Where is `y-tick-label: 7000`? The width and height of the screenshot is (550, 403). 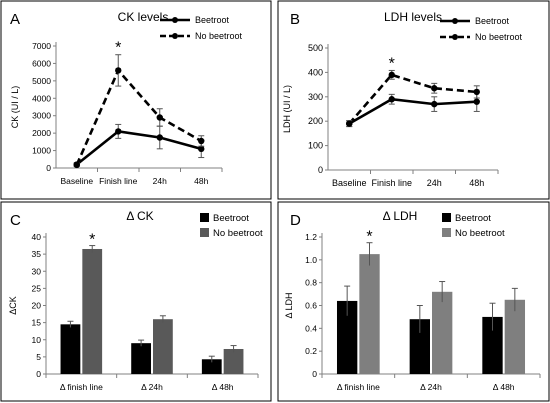
y-tick-label: 7000 is located at coordinates (41, 46).